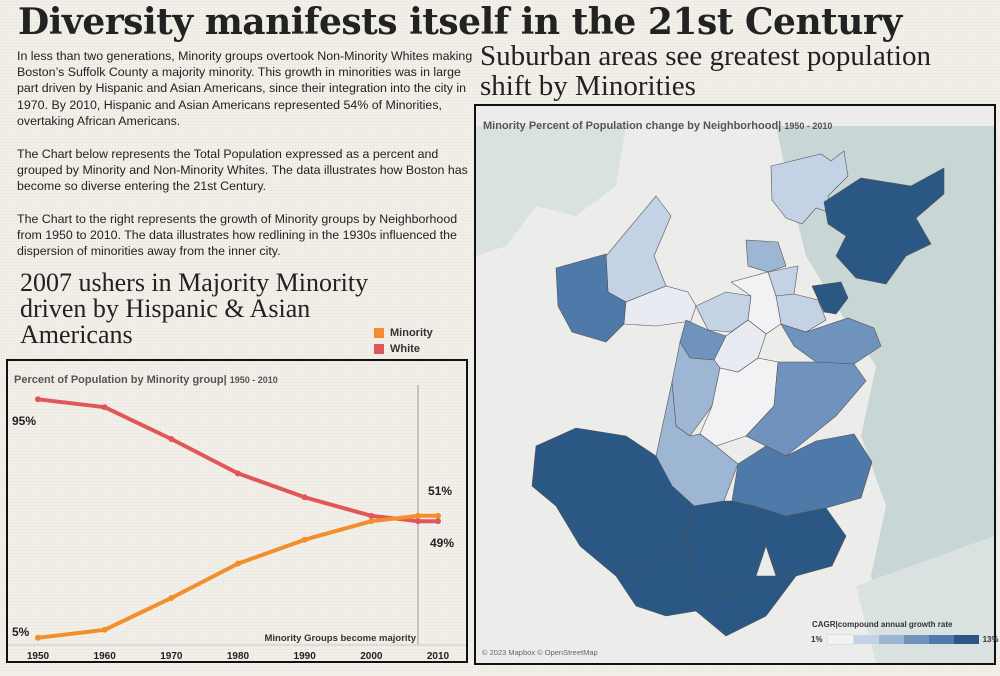  Describe the element at coordinates (806, 409) in the screenshot. I see `region-dorchester-north` at that location.